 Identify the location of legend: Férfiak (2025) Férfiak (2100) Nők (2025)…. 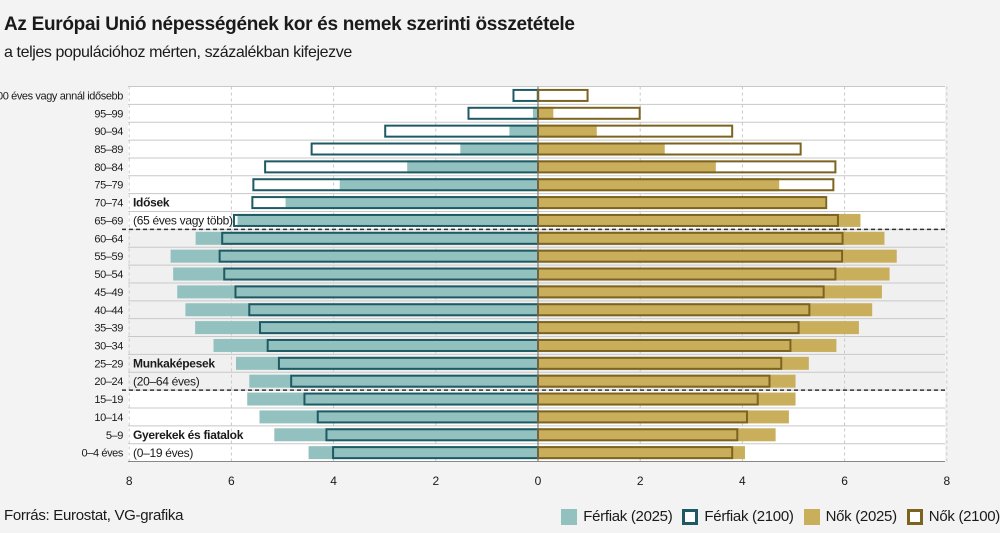
(780, 516).